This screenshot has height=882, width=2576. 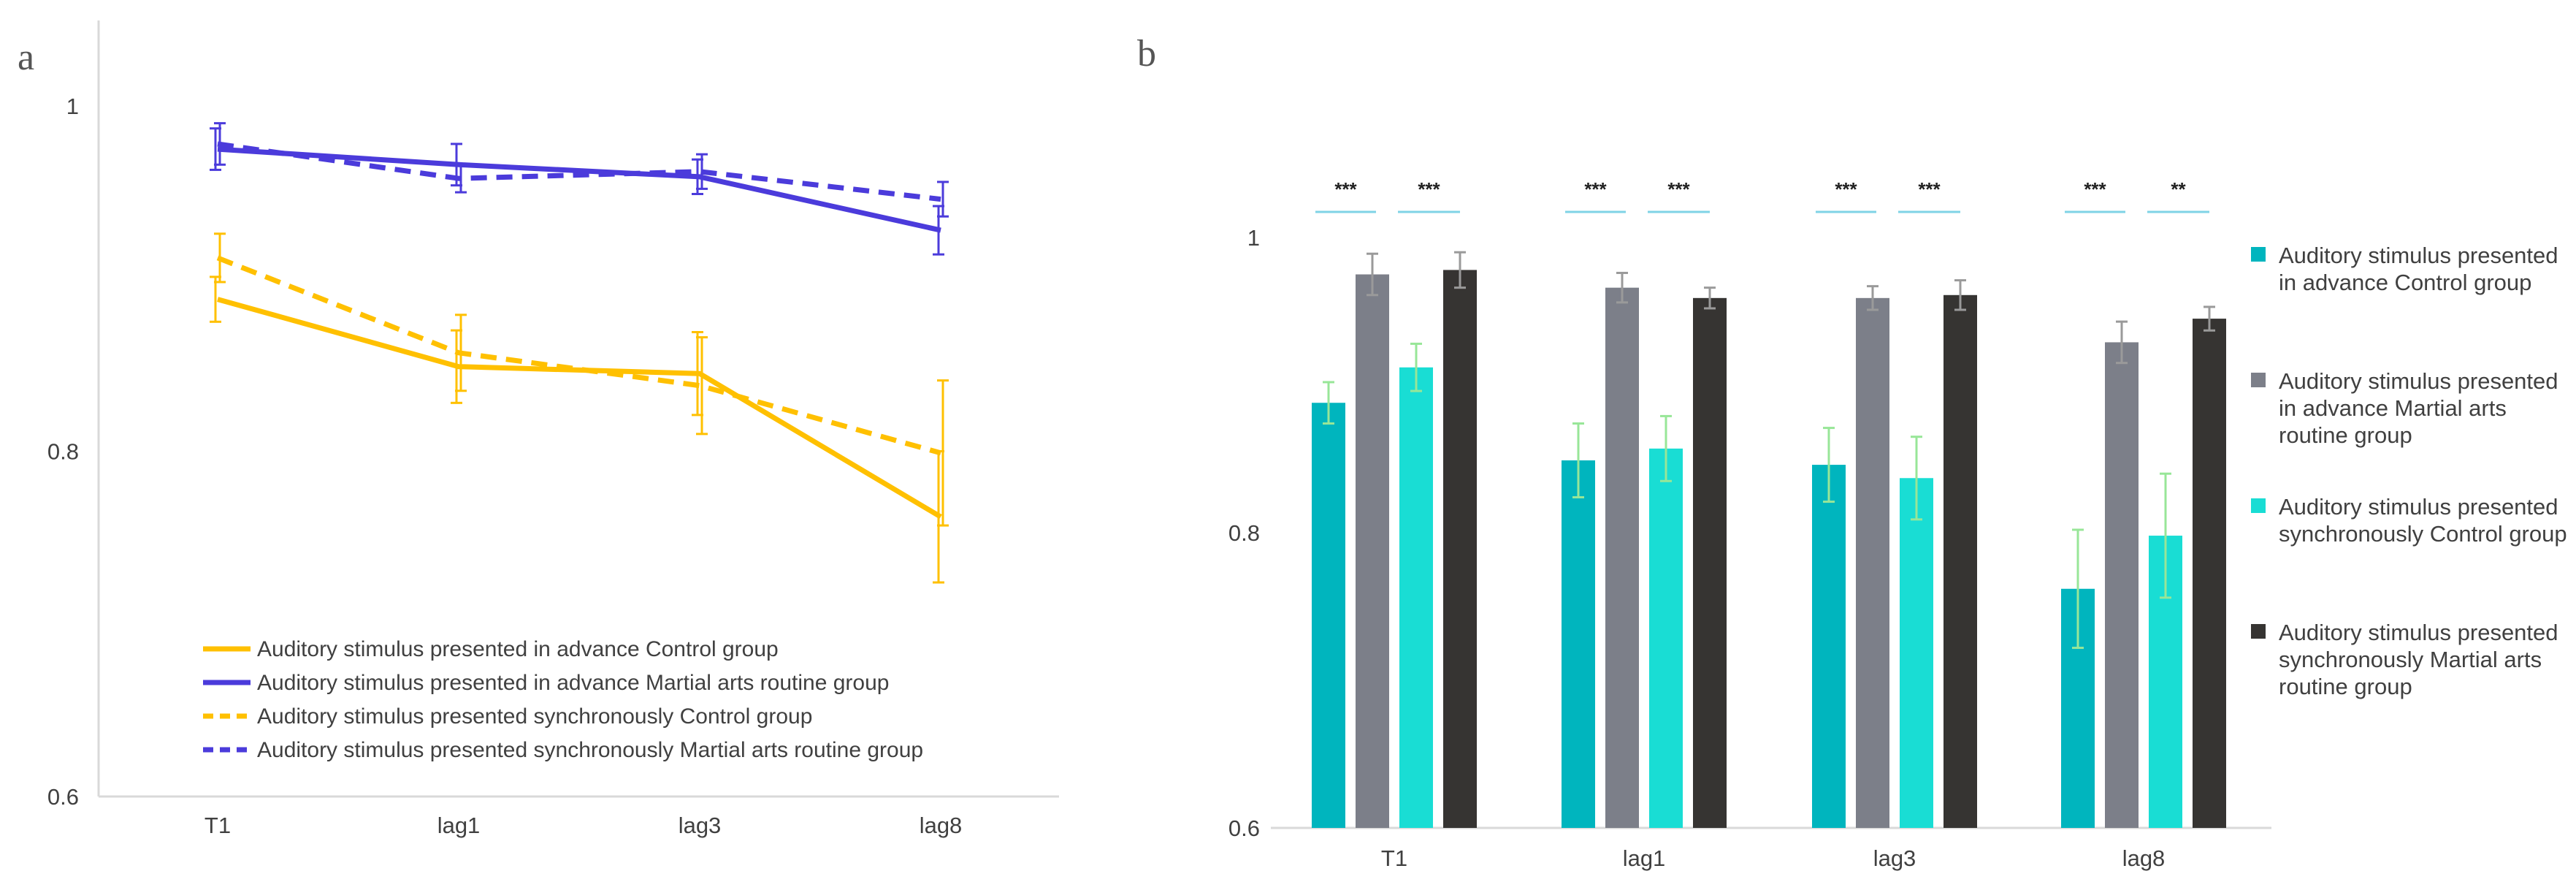 What do you see at coordinates (2423, 534) in the screenshot?
I see `legend-label: synchronously Control group` at bounding box center [2423, 534].